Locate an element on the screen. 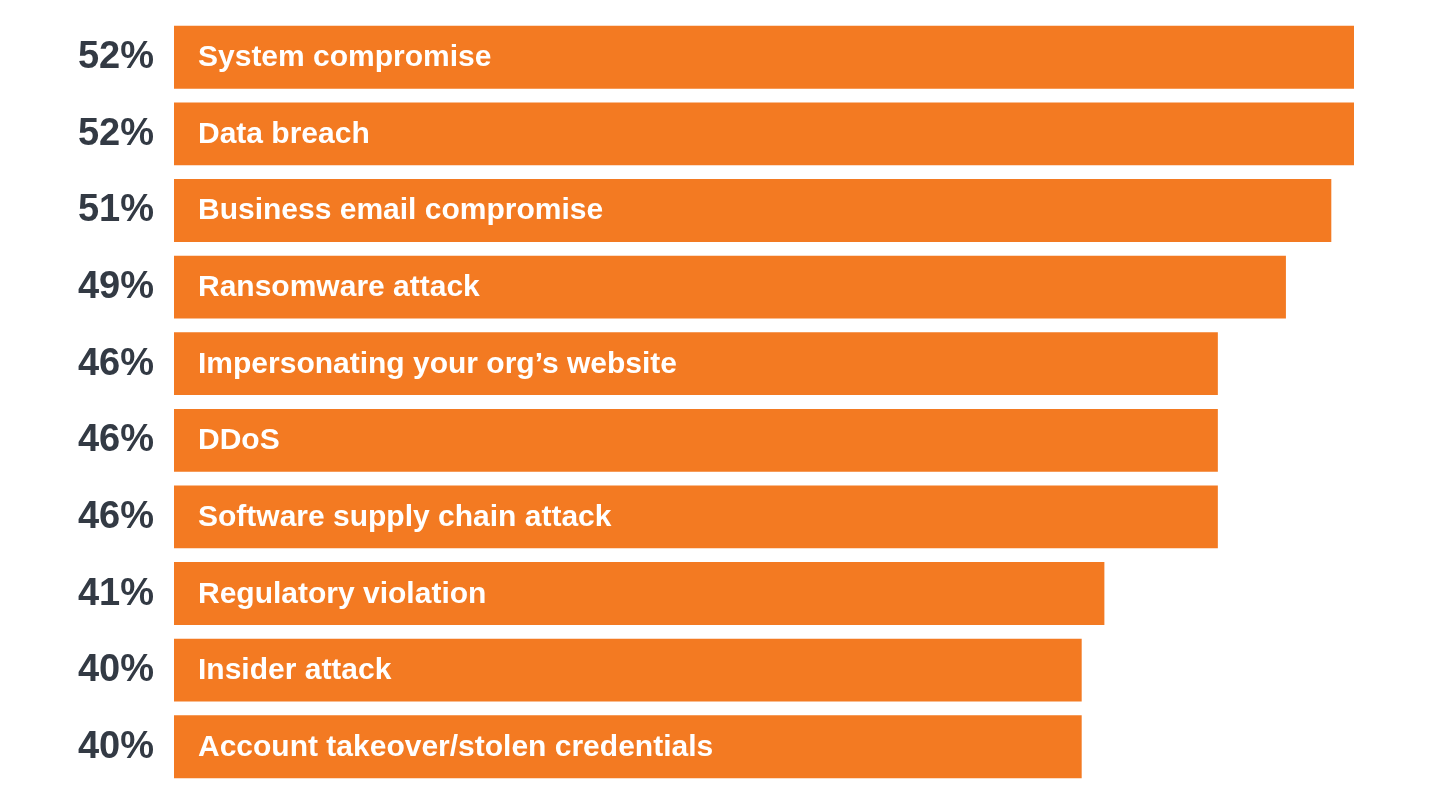 The image size is (1442, 792). y-tick-label: Insider attack is located at coordinates (295, 669).